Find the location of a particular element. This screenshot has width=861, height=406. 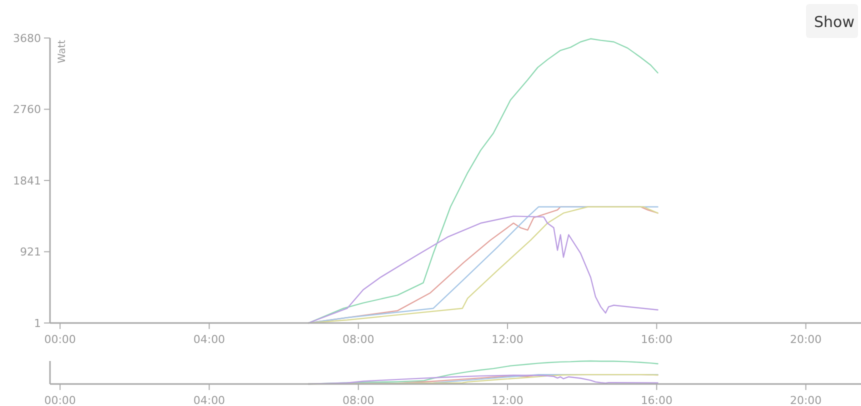

y-tick-label: 1841 is located at coordinates (27, 181).